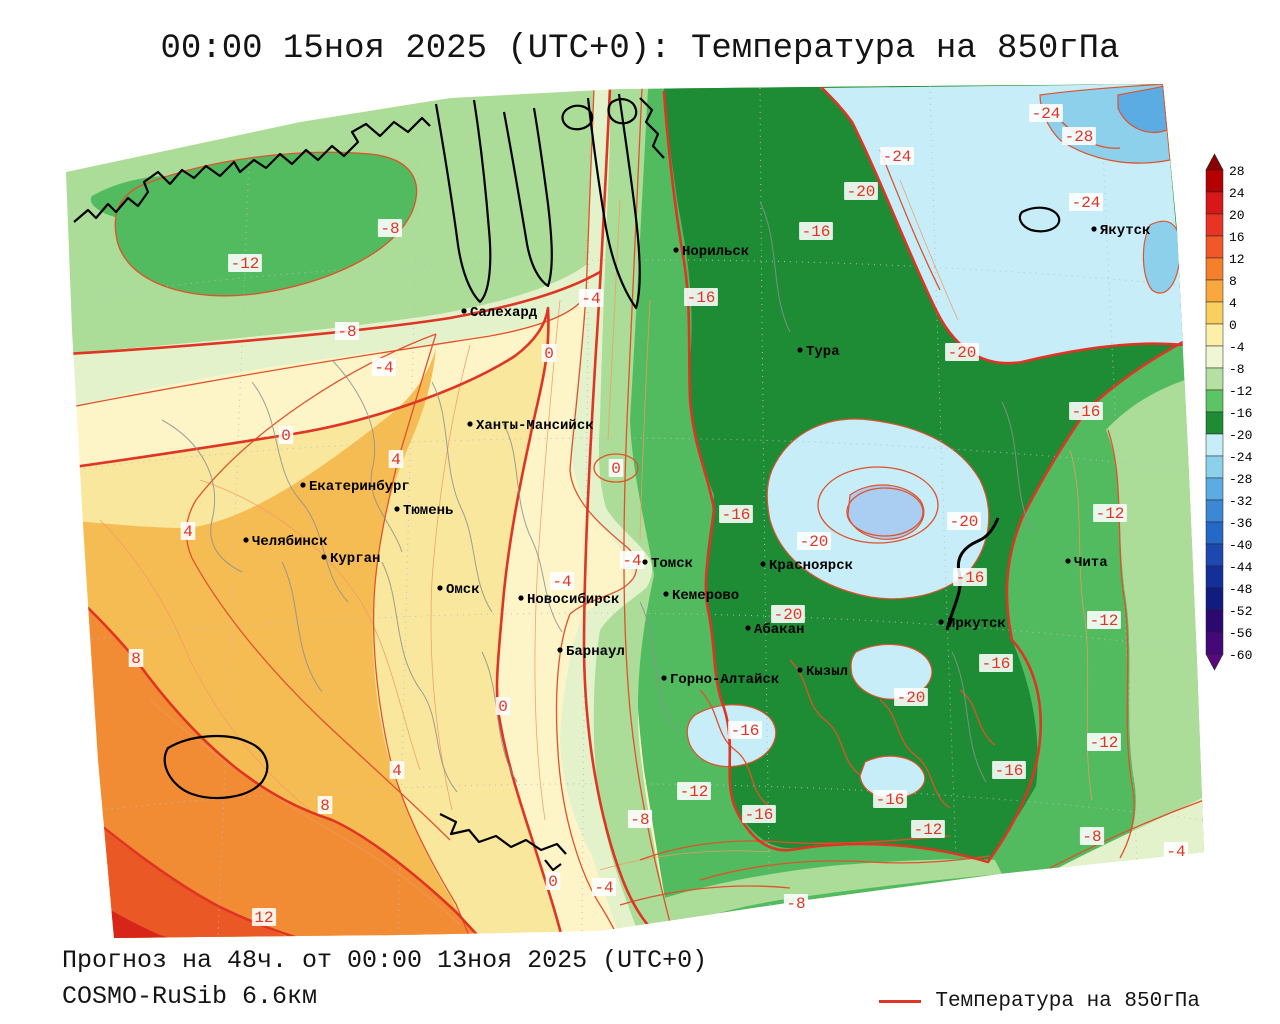 Image resolution: width=1280 pixels, height=1024 pixels. I want to click on colorbar-tick-label: -32, so click(1240, 501).